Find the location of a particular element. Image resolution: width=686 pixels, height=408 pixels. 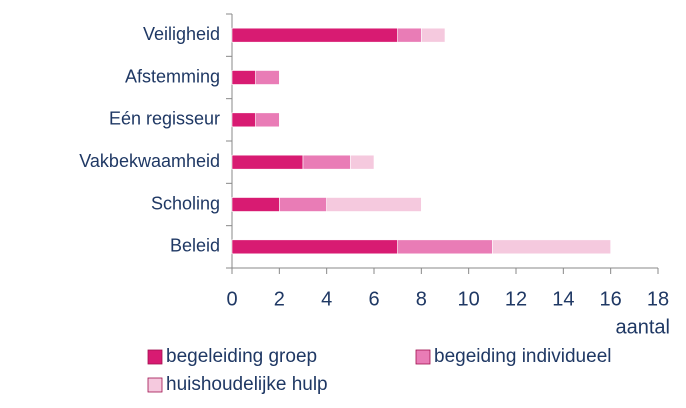

y-tick-label: Scholing is located at coordinates (185, 203).